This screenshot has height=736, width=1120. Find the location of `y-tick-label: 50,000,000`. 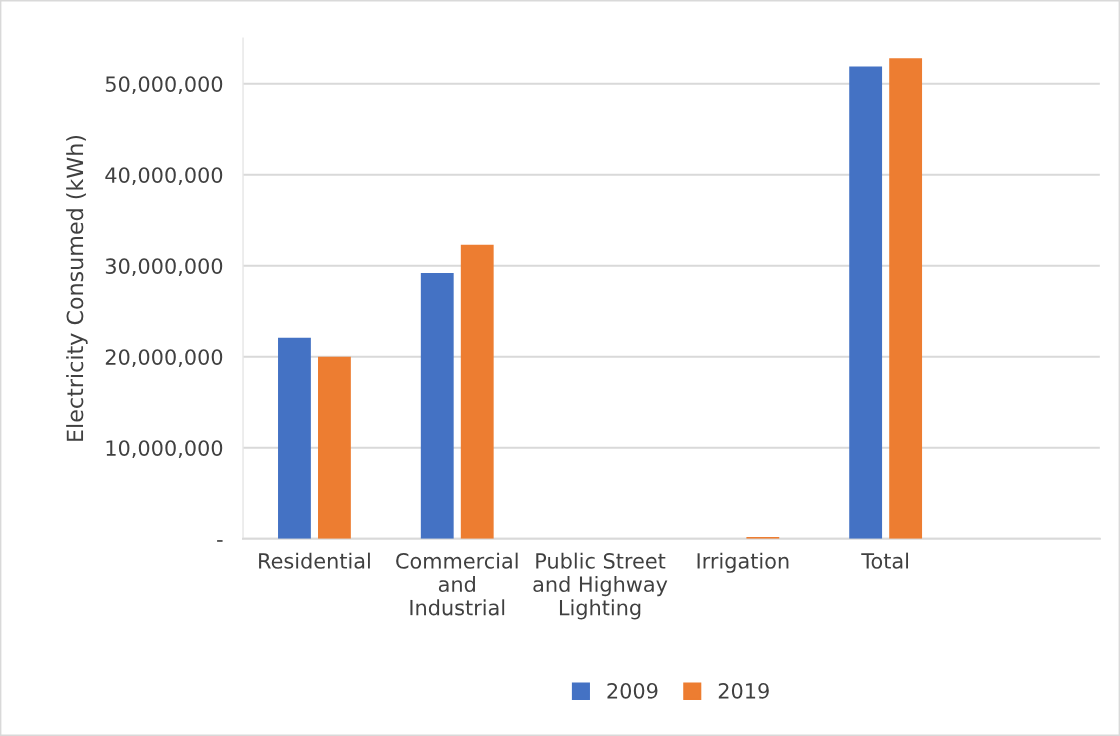

y-tick-label: 50,000,000 is located at coordinates (164, 85).